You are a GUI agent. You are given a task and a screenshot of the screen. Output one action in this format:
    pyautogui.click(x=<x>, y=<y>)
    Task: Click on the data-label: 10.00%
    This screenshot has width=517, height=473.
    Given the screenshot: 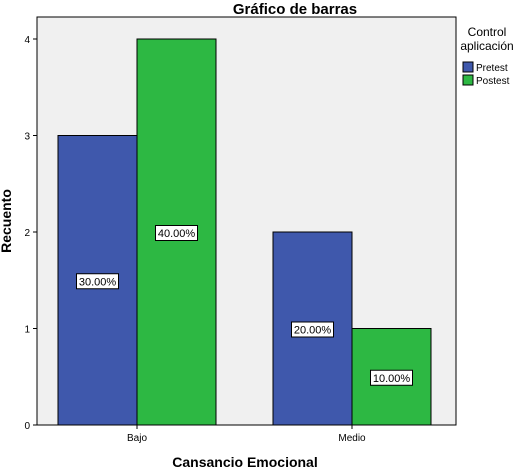 What is the action you would take?
    pyautogui.click(x=392, y=379)
    